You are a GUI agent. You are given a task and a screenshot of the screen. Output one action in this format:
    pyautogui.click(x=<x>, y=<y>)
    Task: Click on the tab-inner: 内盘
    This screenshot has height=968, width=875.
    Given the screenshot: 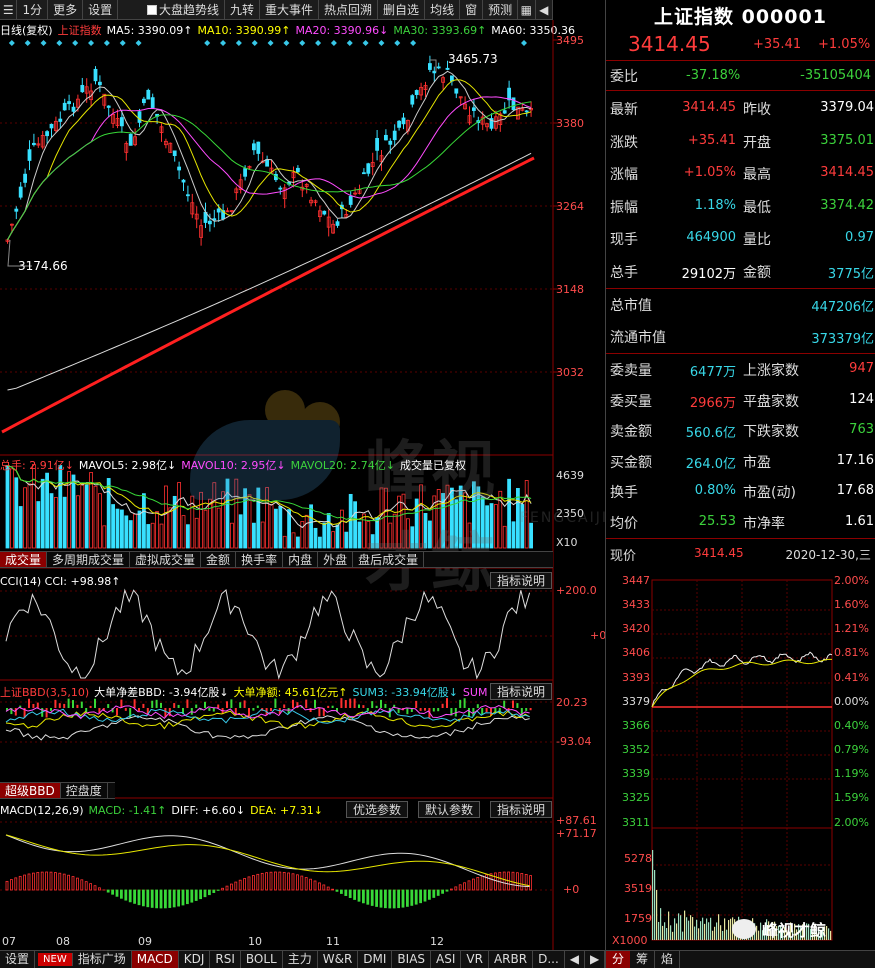 What is the action you would take?
    pyautogui.click(x=301, y=559)
    